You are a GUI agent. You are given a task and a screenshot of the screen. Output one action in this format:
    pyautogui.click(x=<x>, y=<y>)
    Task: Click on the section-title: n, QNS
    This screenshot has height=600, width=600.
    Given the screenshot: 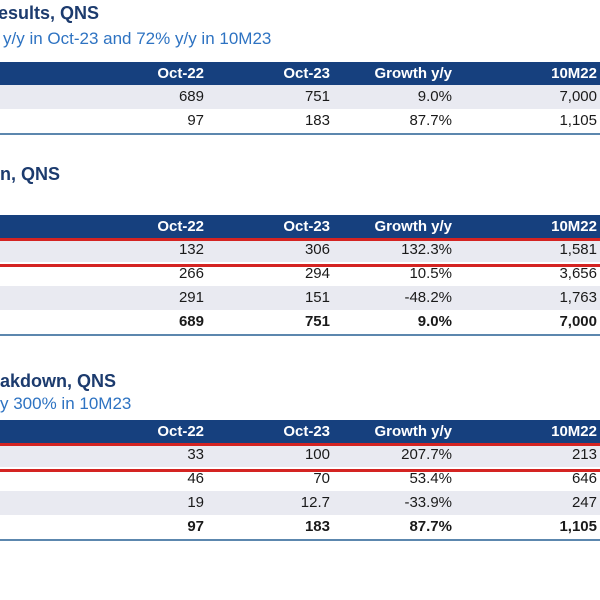 What is the action you would take?
    pyautogui.click(x=30, y=174)
    